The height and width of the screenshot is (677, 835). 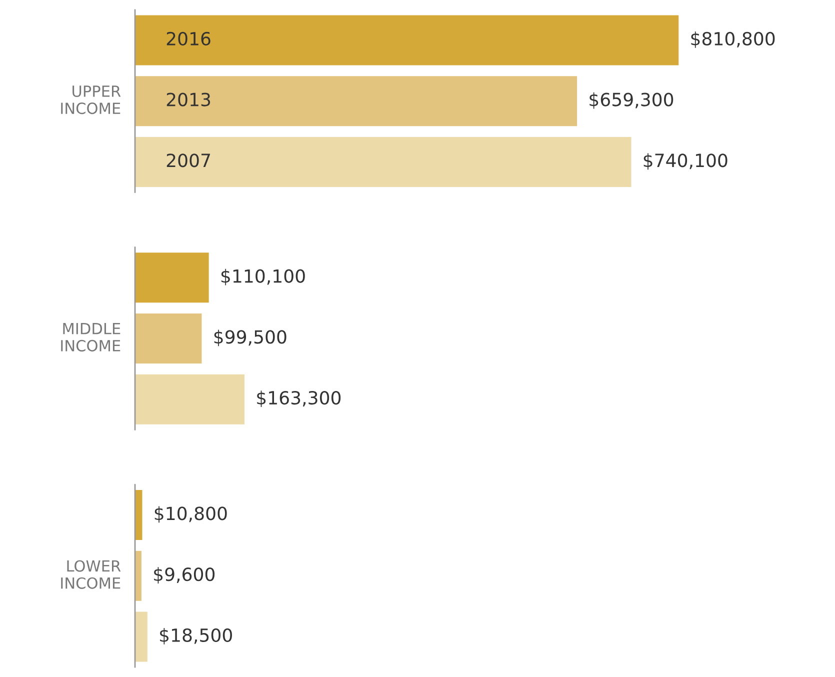 What do you see at coordinates (196, 636) in the screenshot?
I see `data-label: $18,500` at bounding box center [196, 636].